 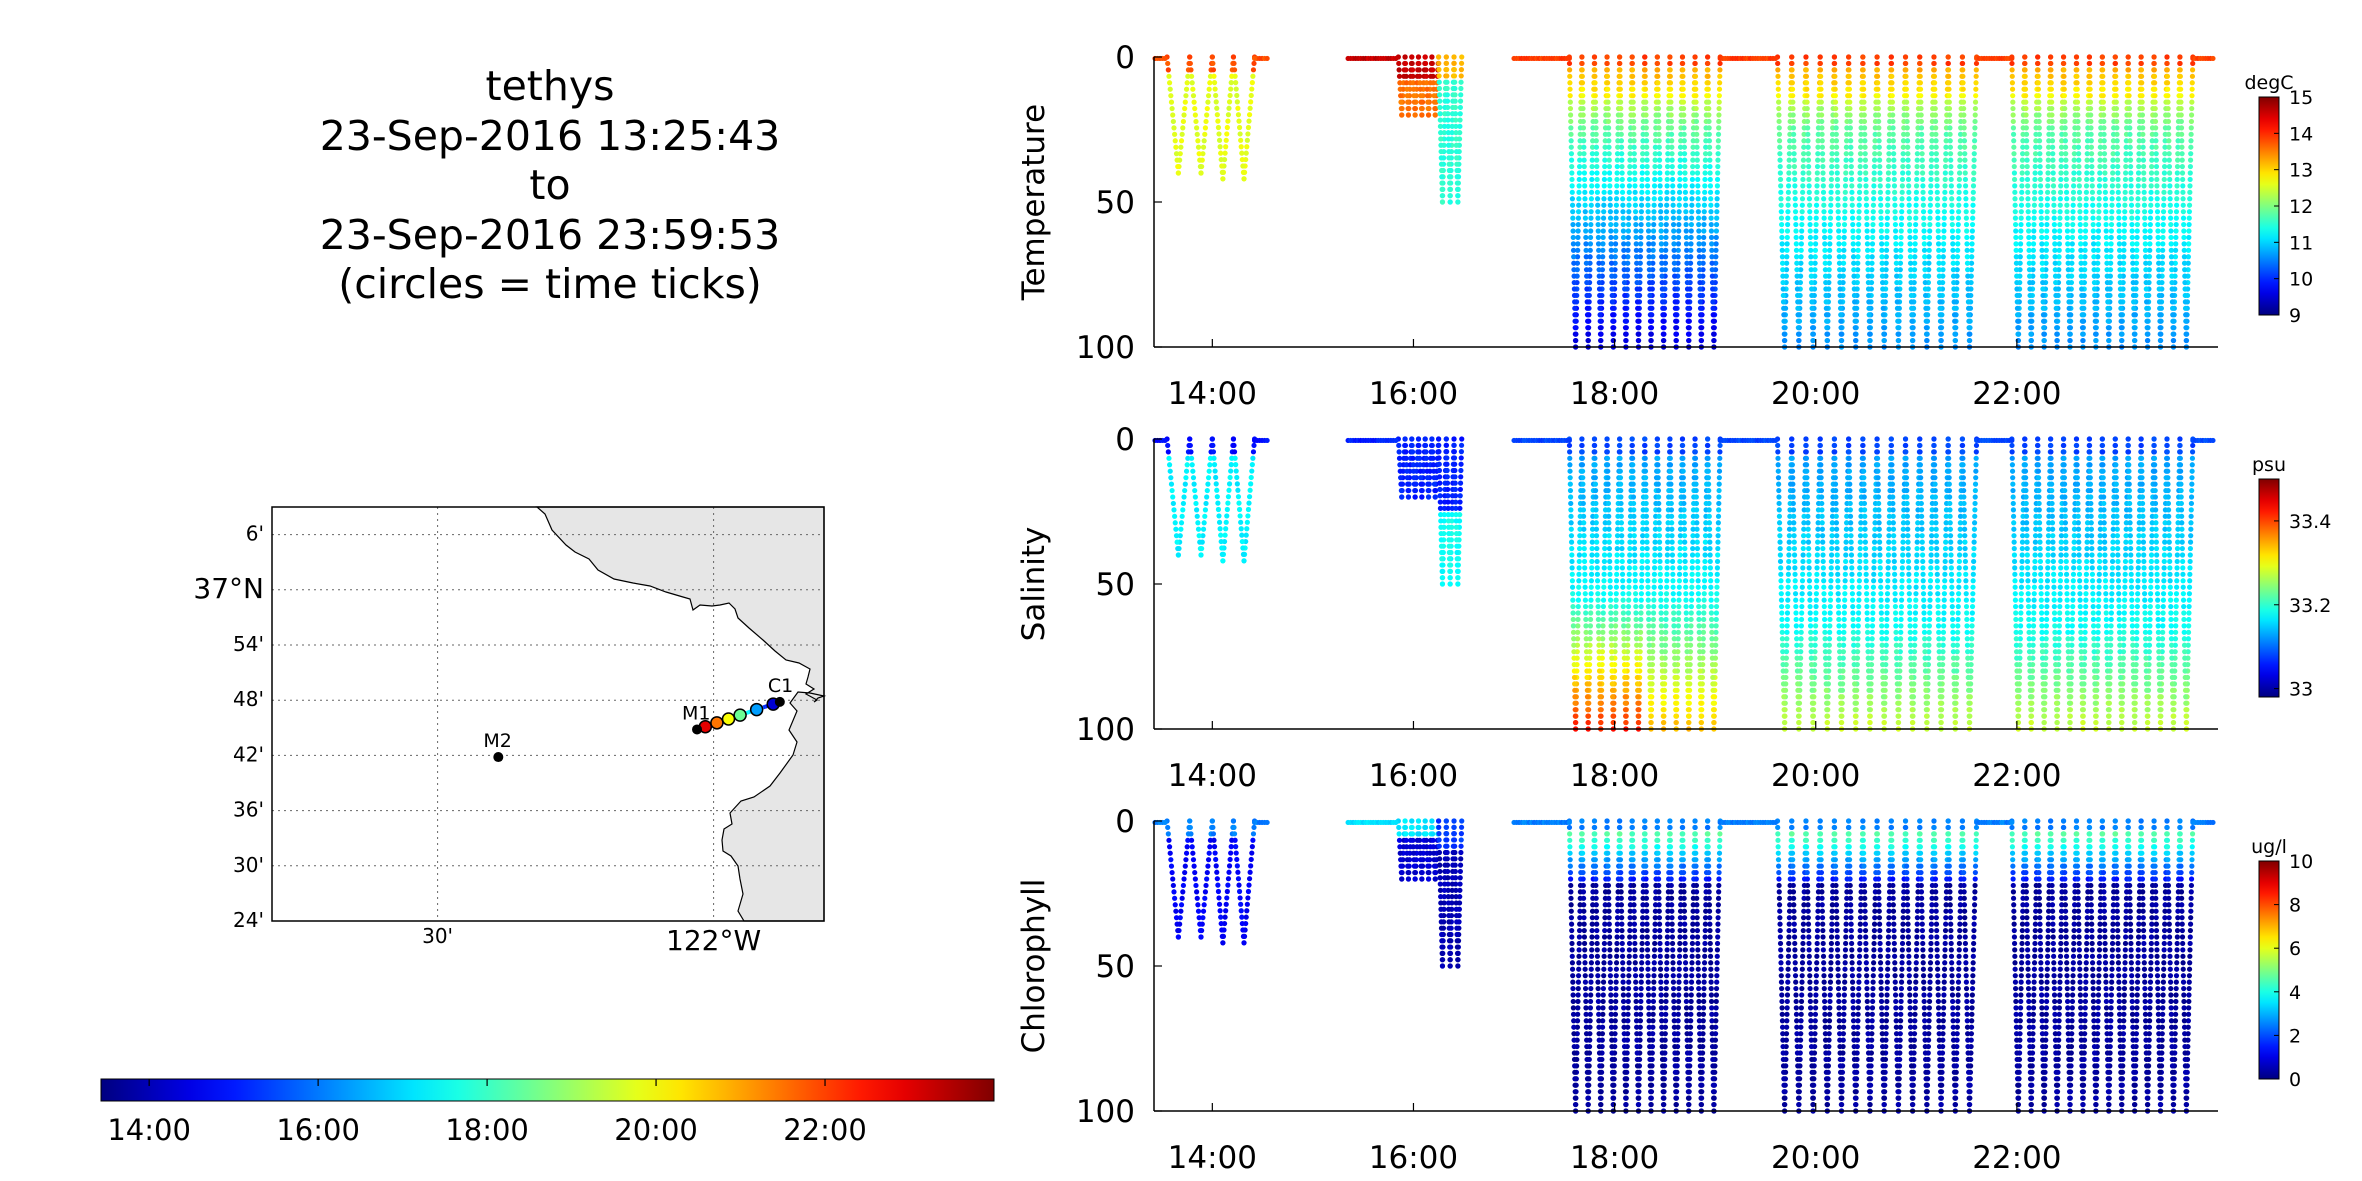 I want to click on mooring-dot, so click(x=697, y=729).